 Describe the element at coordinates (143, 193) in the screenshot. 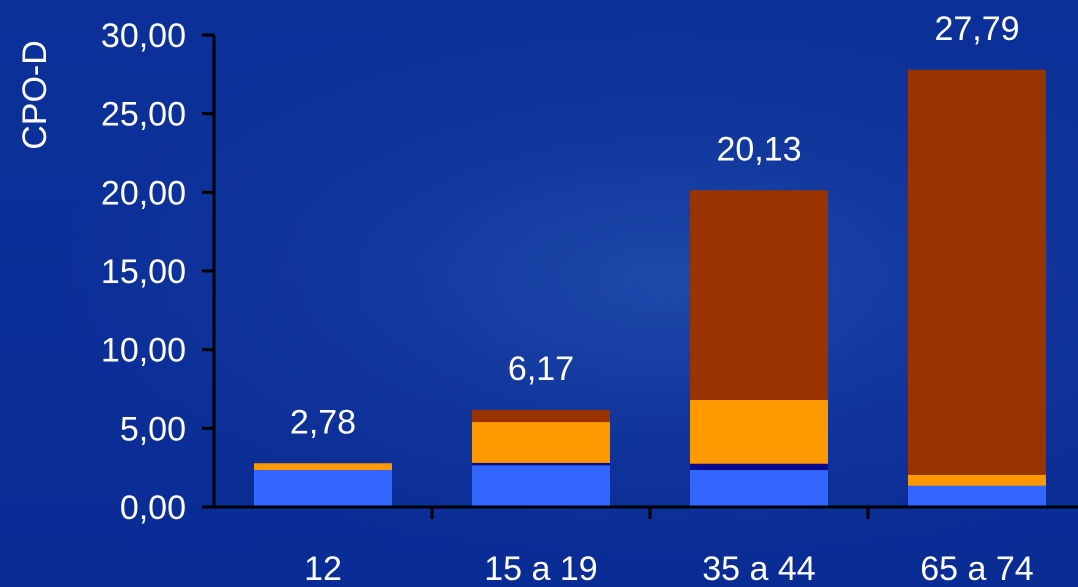

I see `y-tick-label: 20,00` at that location.